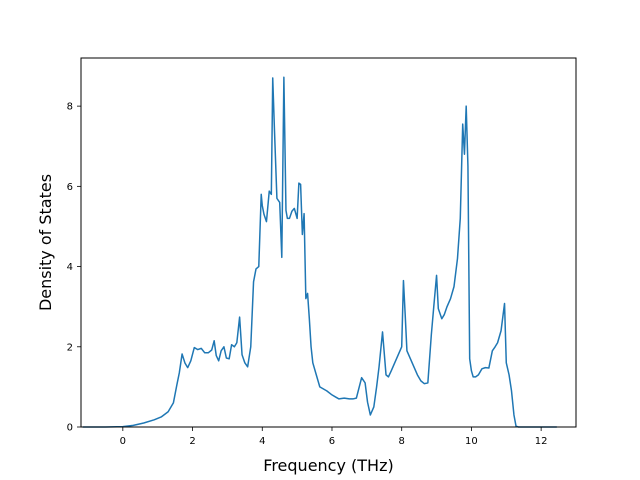 This screenshot has width=640, height=480. Describe the element at coordinates (262, 441) in the screenshot. I see `x-tick-label: 4` at that location.